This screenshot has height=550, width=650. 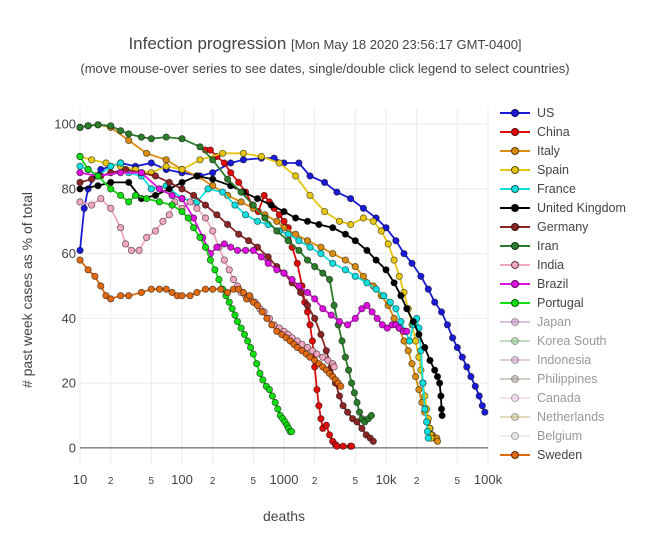 What do you see at coordinates (572, 417) in the screenshot?
I see `legend-item-netherlands: Netherlands` at bounding box center [572, 417].